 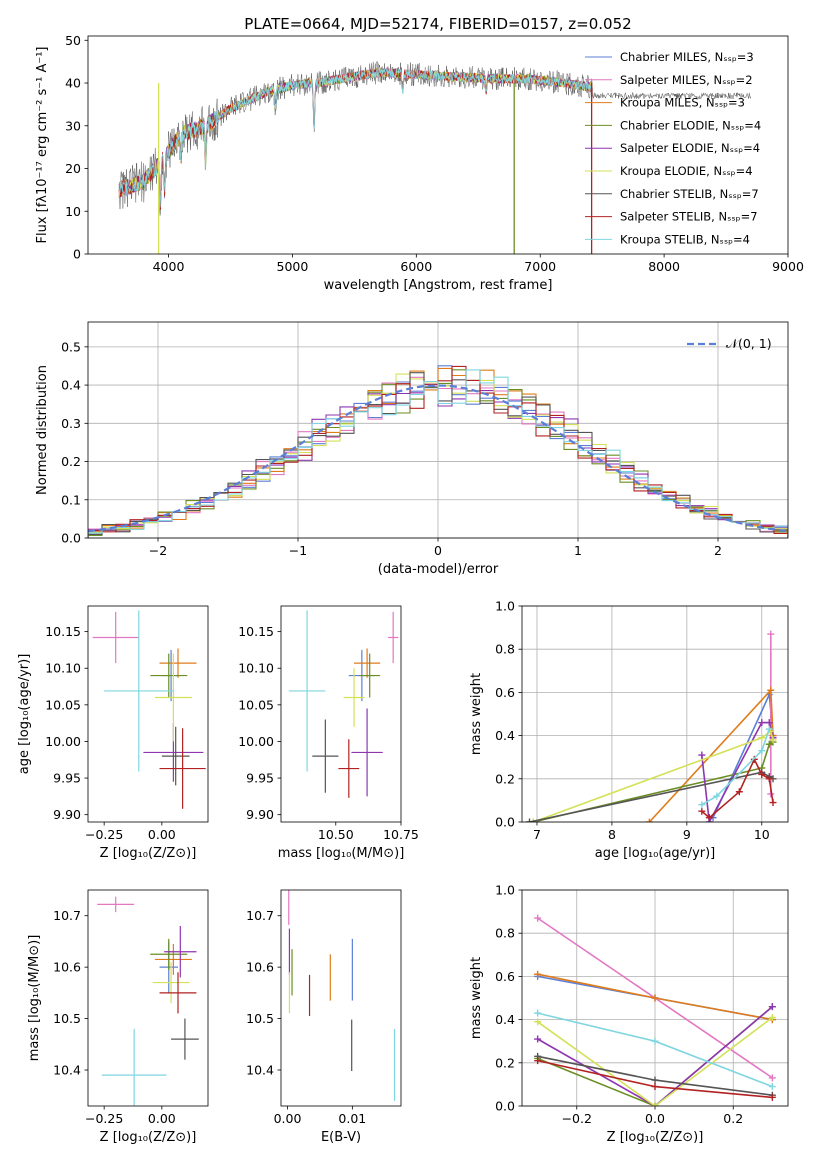 What do you see at coordinates (655, 1050) in the screenshot?
I see `weight-series` at bounding box center [655, 1050].